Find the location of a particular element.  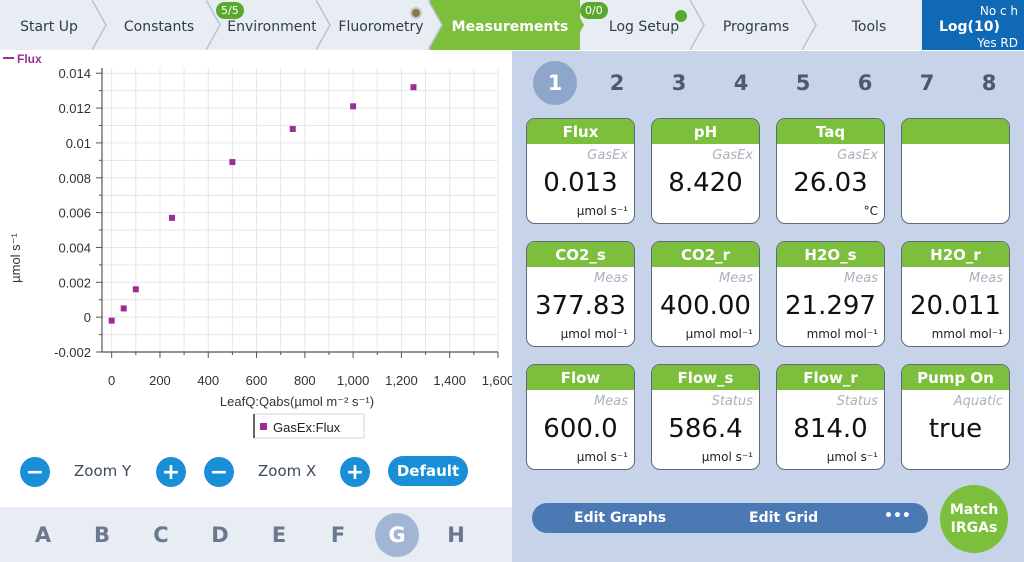

tile-title is located at coordinates (955, 131).